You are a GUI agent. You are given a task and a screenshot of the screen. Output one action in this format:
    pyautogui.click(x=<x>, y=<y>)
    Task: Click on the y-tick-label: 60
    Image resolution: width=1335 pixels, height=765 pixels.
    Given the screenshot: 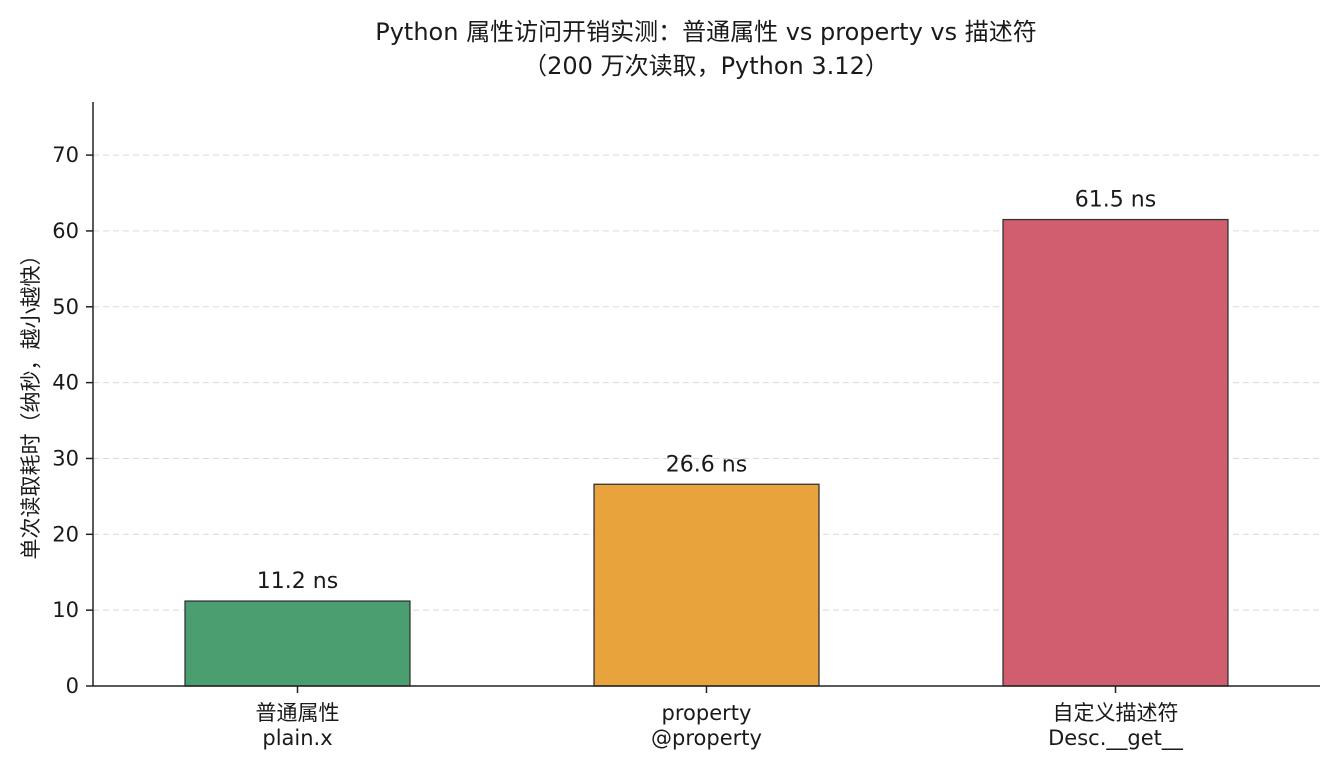 What is the action you would take?
    pyautogui.click(x=65, y=231)
    